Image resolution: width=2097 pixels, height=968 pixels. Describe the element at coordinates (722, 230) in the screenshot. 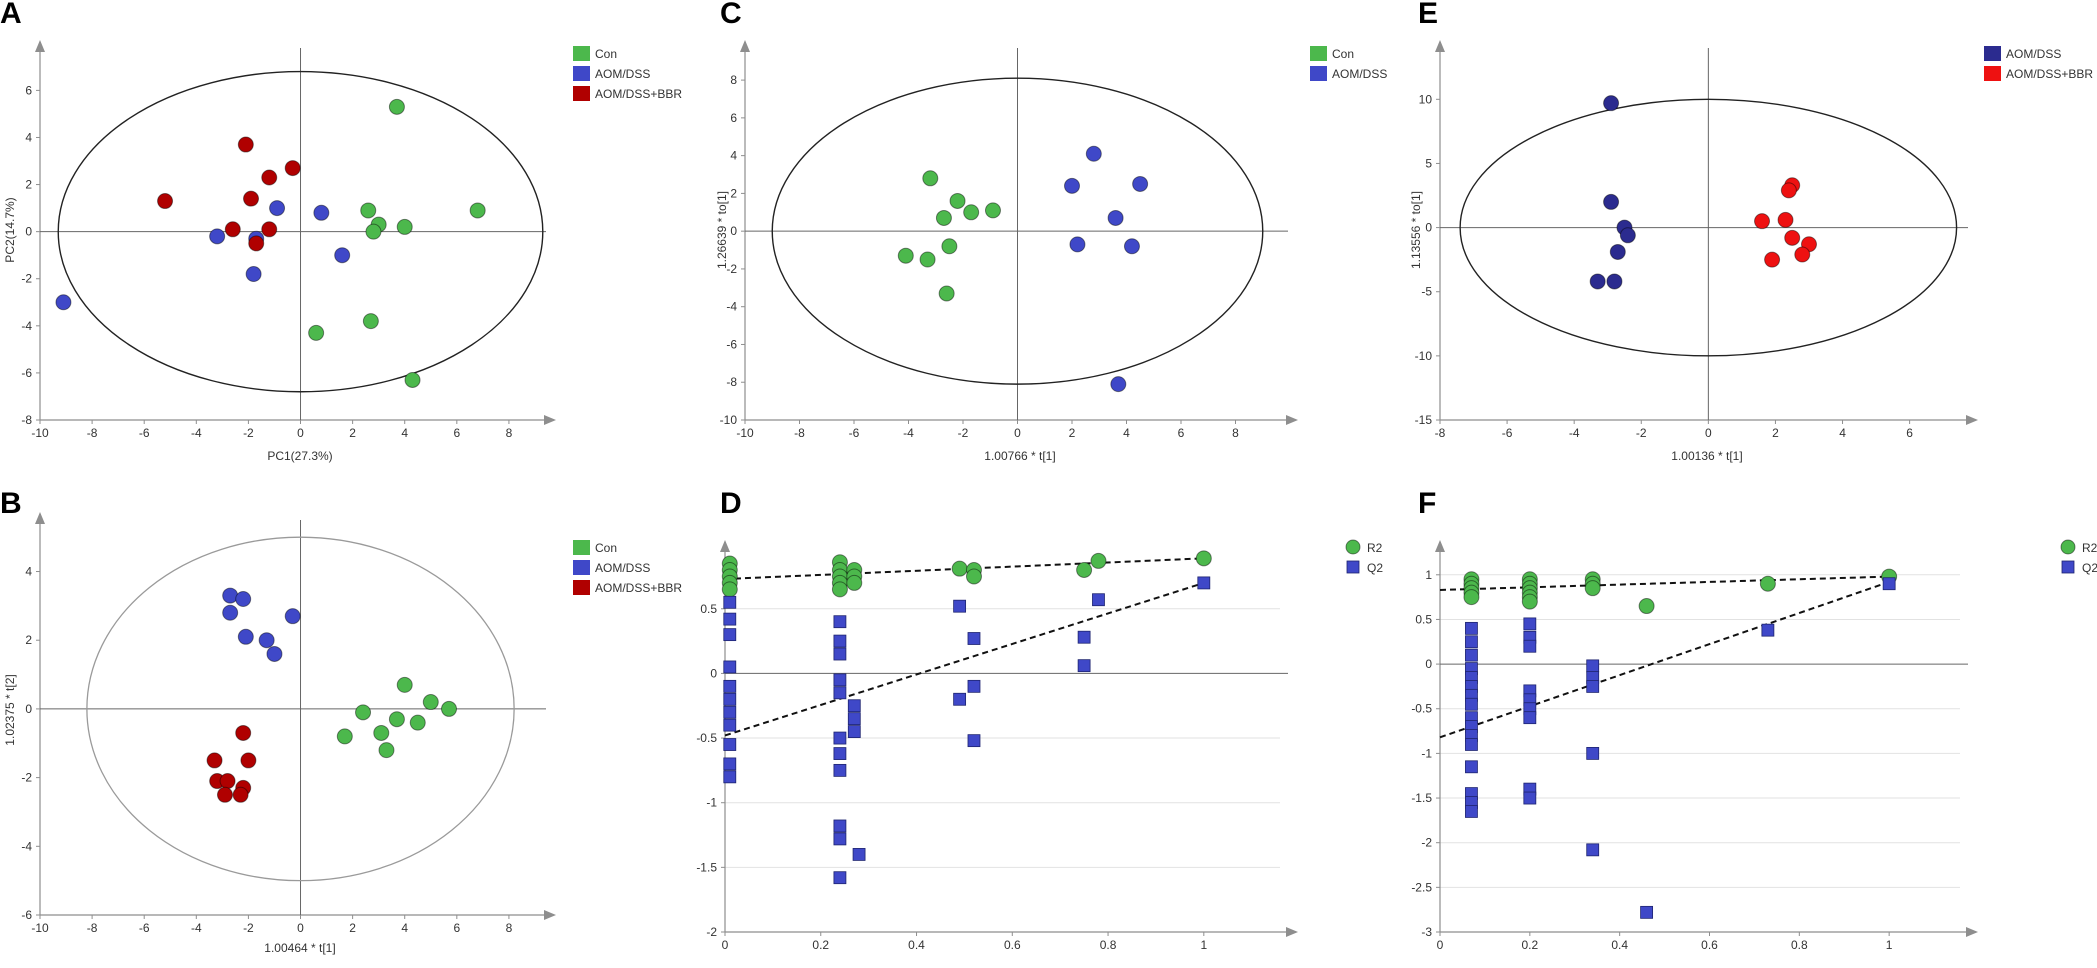

I see `y-axis-title: 1.26639 * to[1]` at that location.